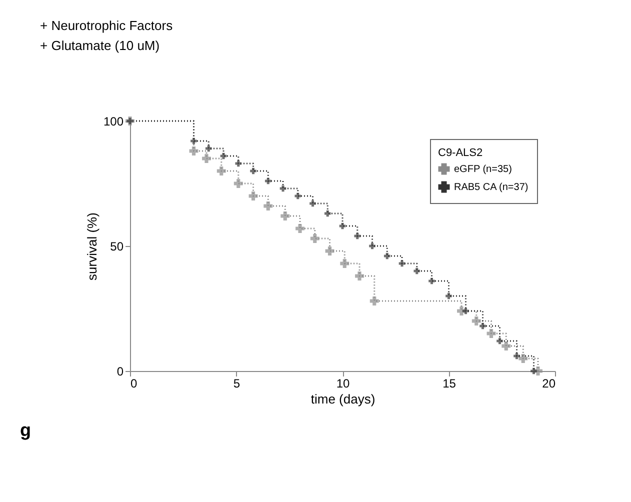  What do you see at coordinates (343, 399) in the screenshot?
I see `x-axis-title: time (days)` at bounding box center [343, 399].